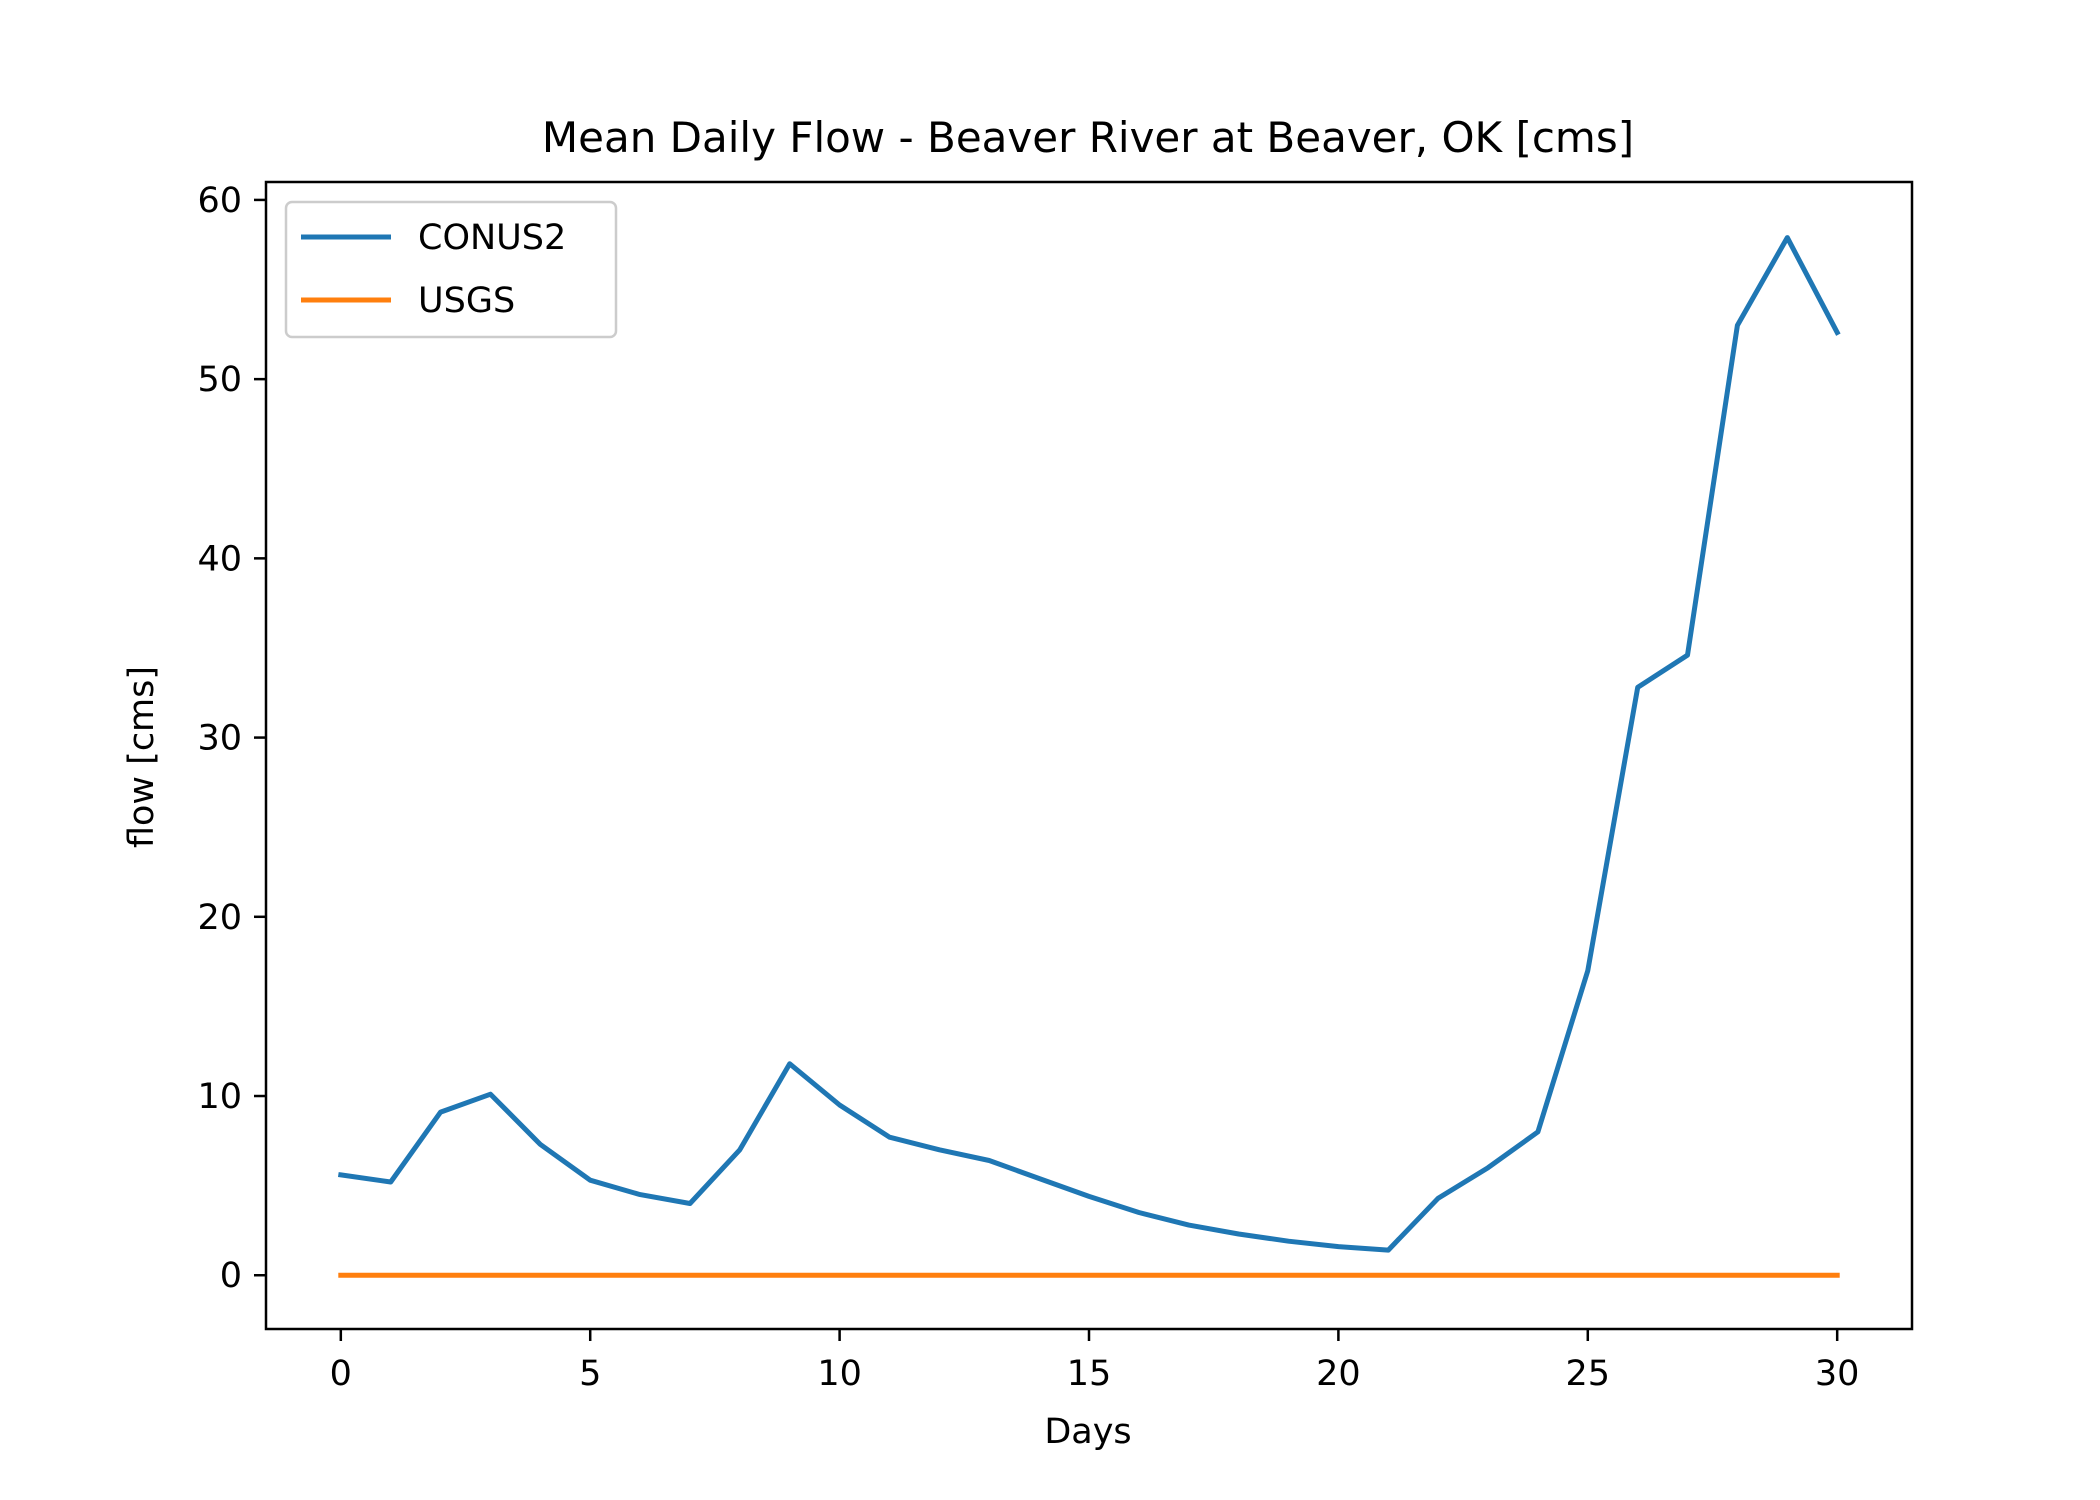  Describe the element at coordinates (219, 380) in the screenshot. I see `y-tick-label: 50` at that location.